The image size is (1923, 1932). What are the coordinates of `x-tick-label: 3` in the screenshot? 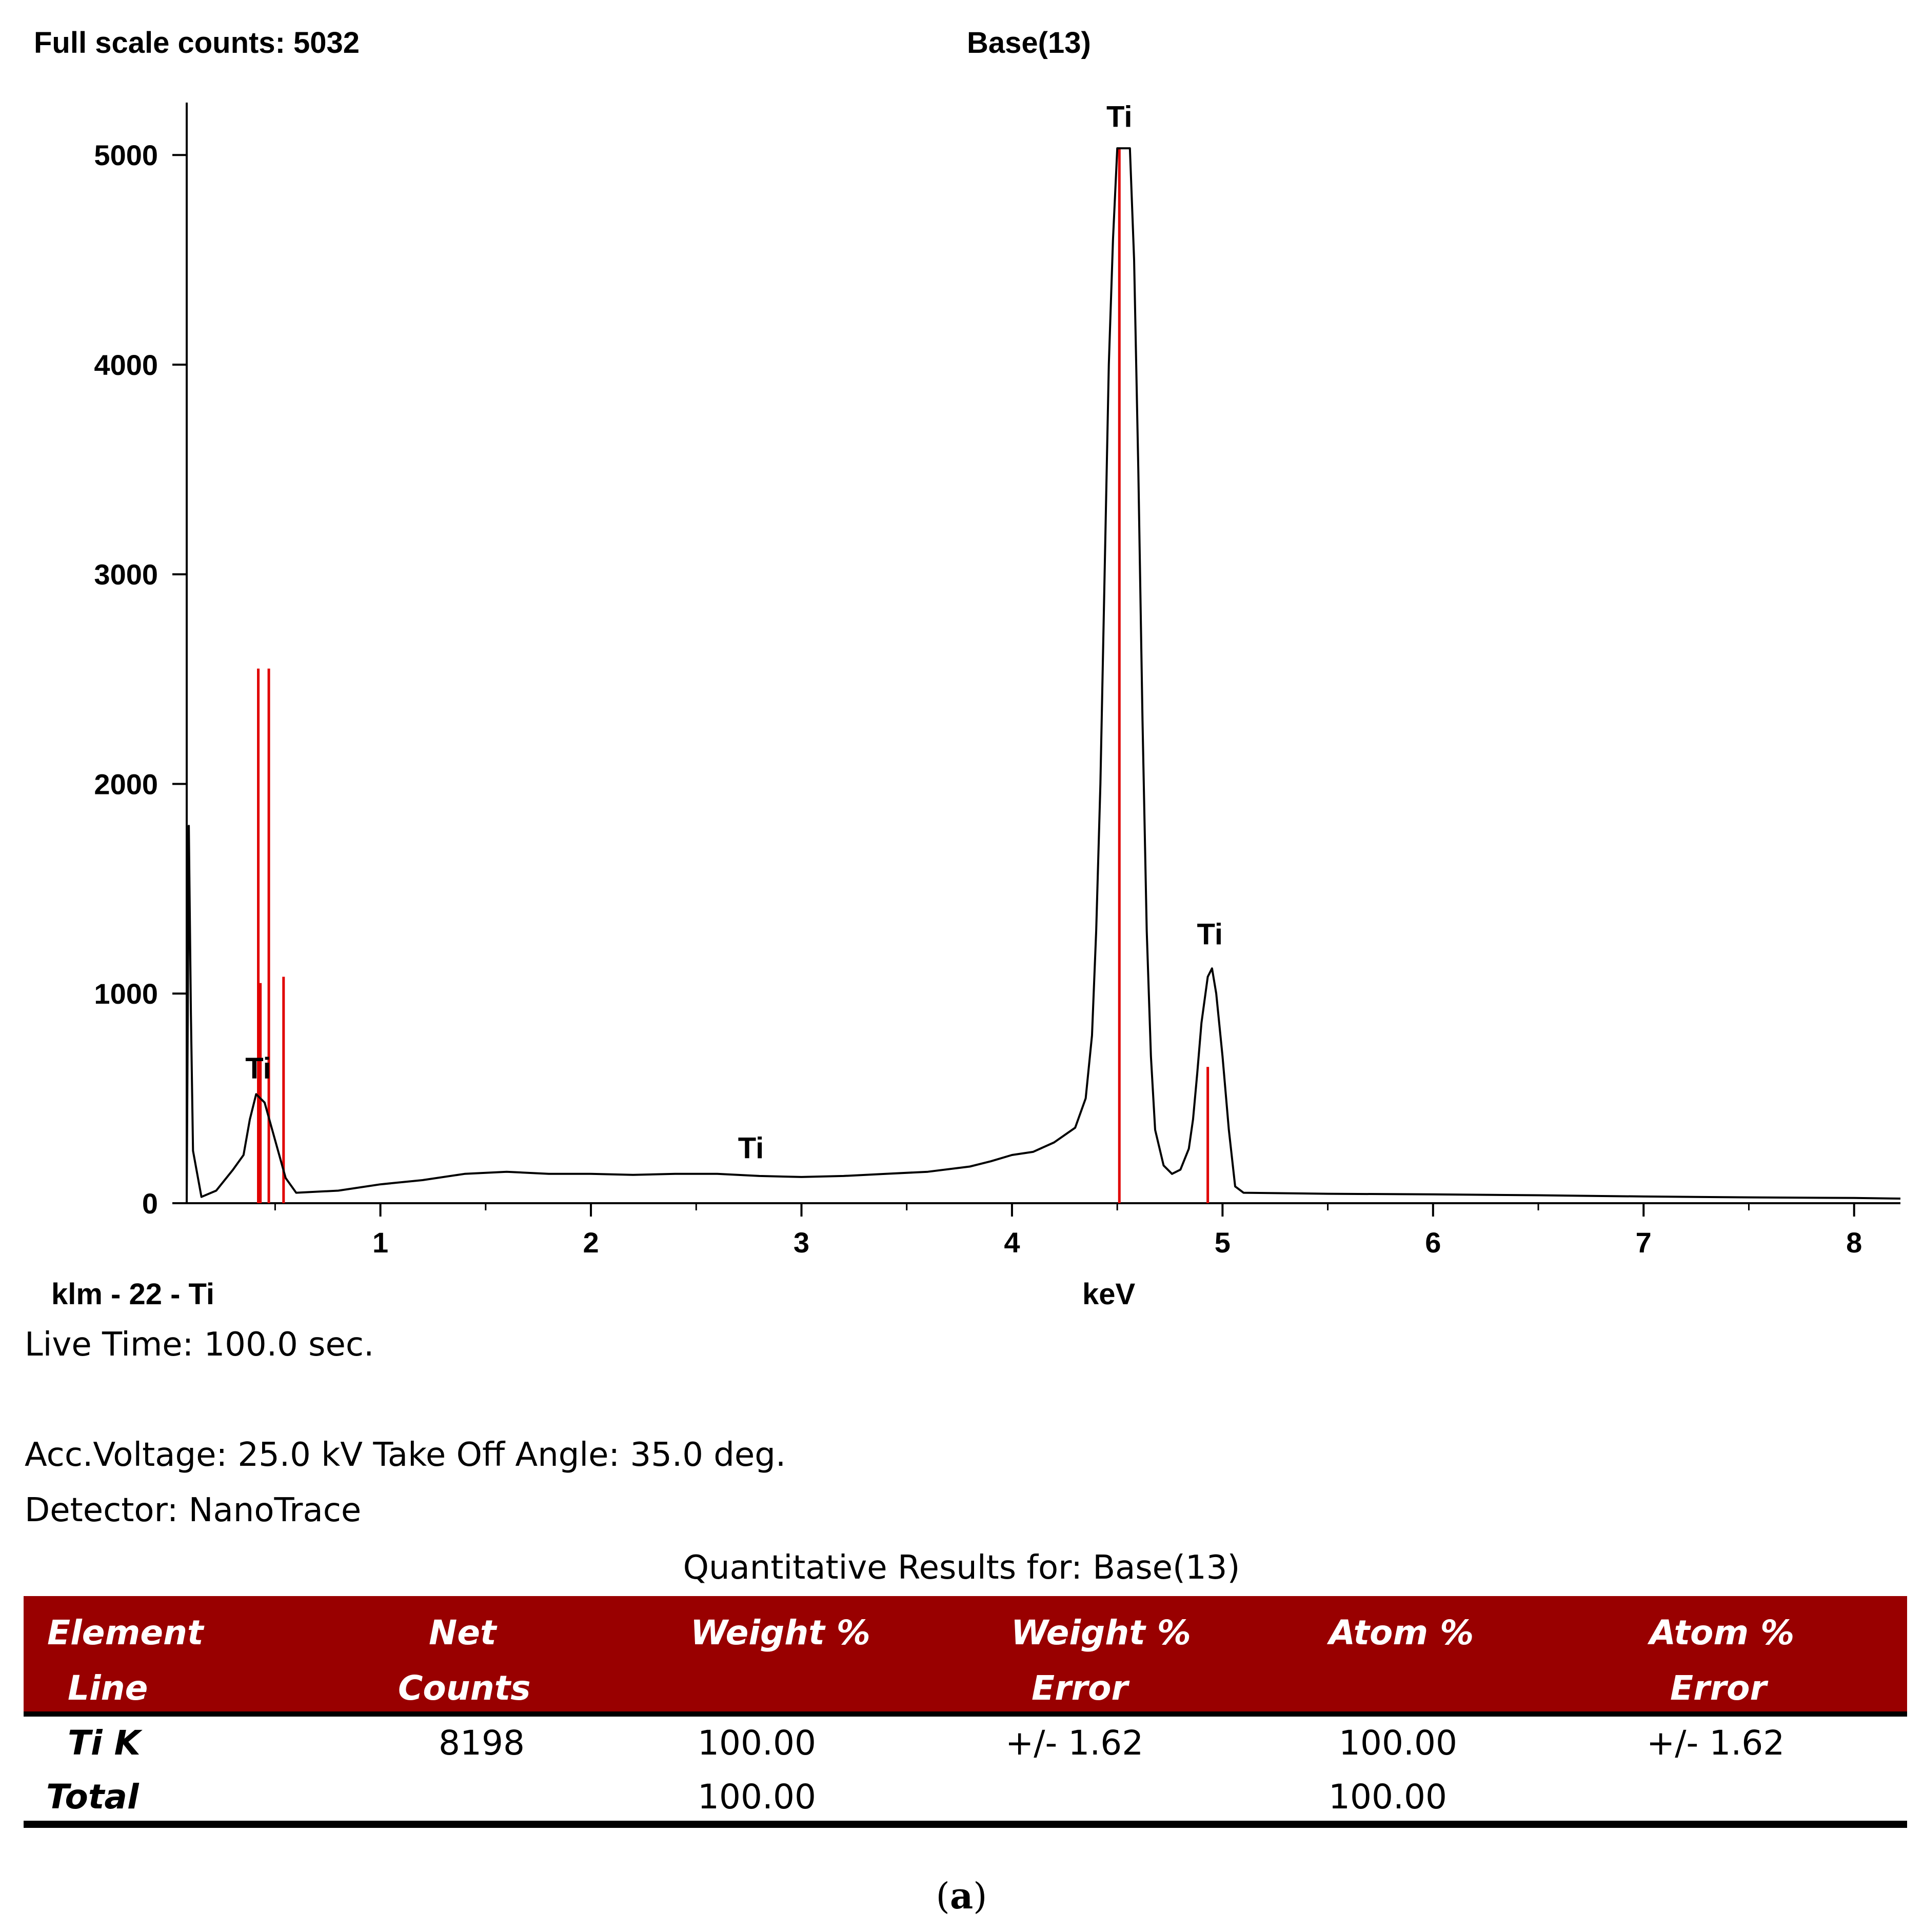 It's located at (802, 1243).